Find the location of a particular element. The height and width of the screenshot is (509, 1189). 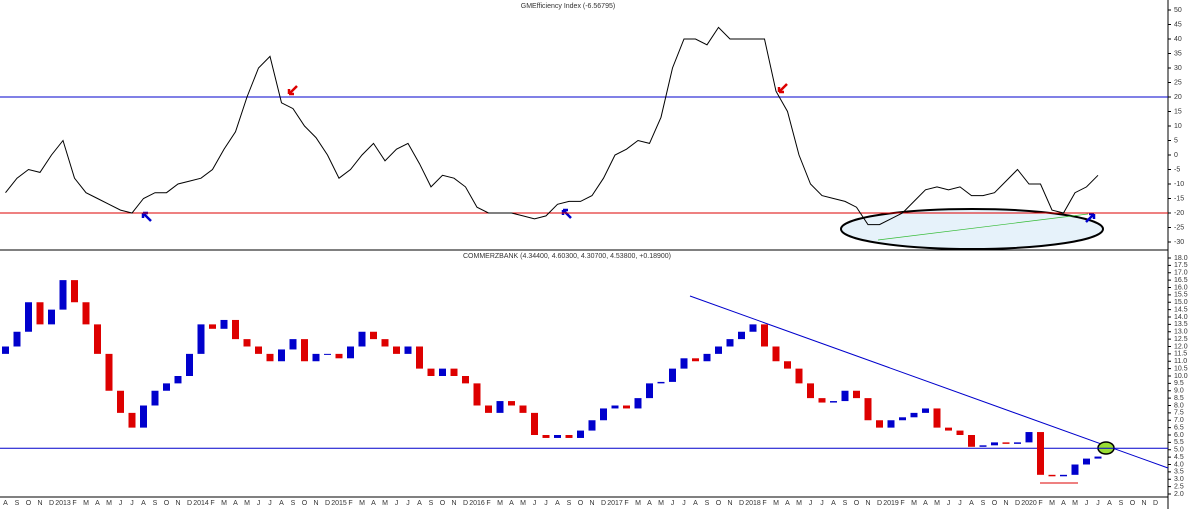

y-tick-label: 9.0 is located at coordinates (1179, 391).